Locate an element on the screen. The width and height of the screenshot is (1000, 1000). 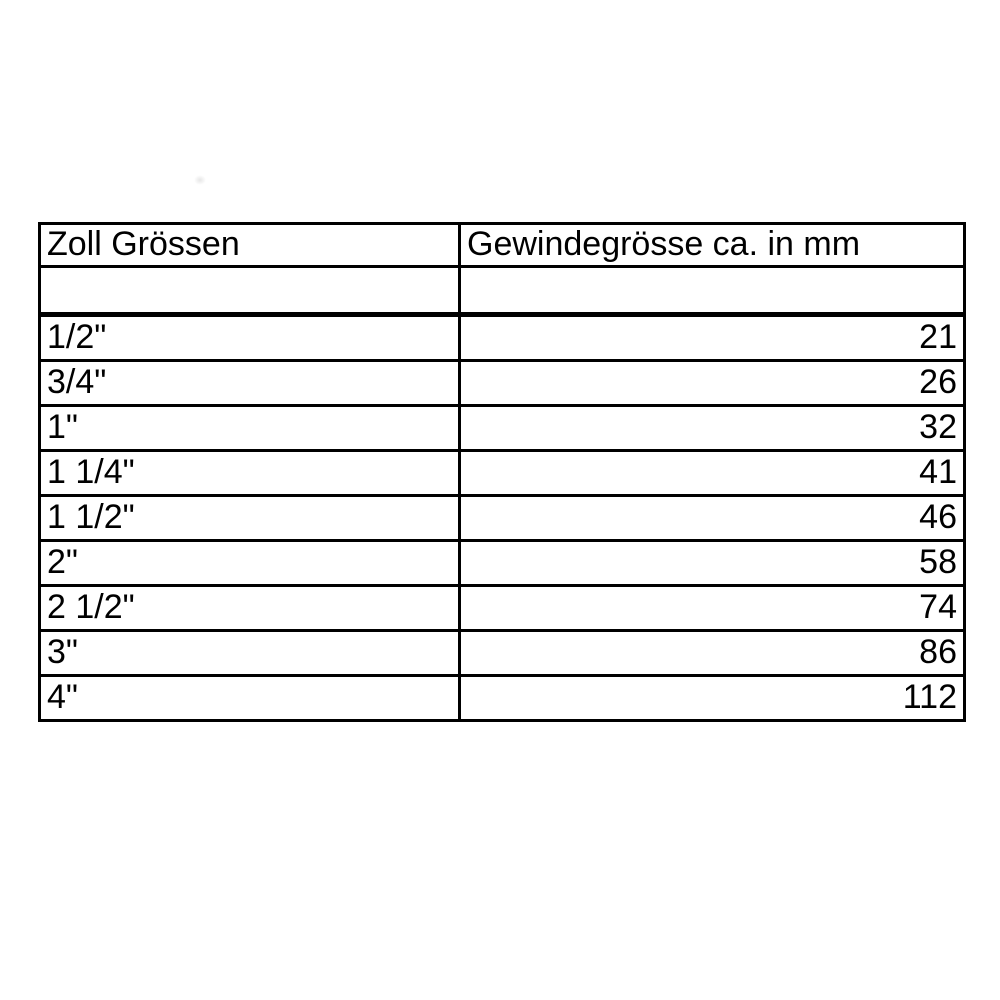
mm-cell: 112 is located at coordinates (712, 698).